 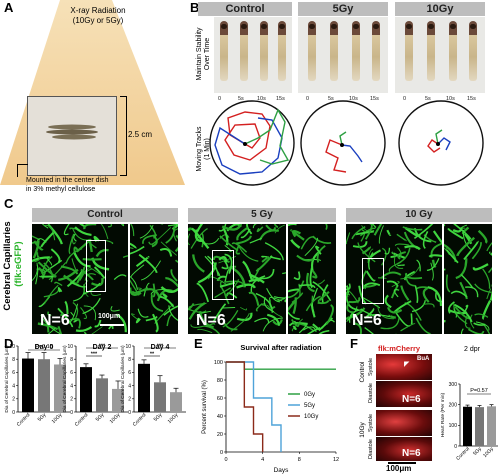 I want to click on f-y-tick-label: 0, so click(x=455, y=447).